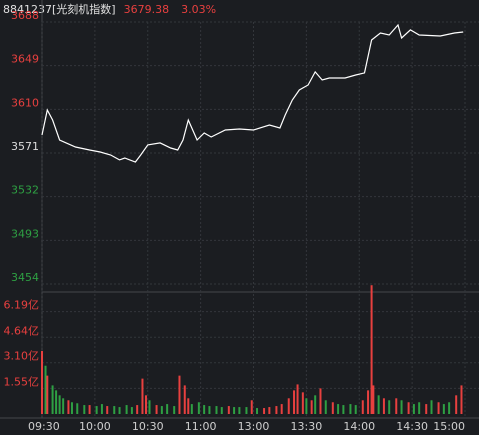 The image size is (479, 435). I want to click on x-tick-label: 09:30, so click(44, 426).